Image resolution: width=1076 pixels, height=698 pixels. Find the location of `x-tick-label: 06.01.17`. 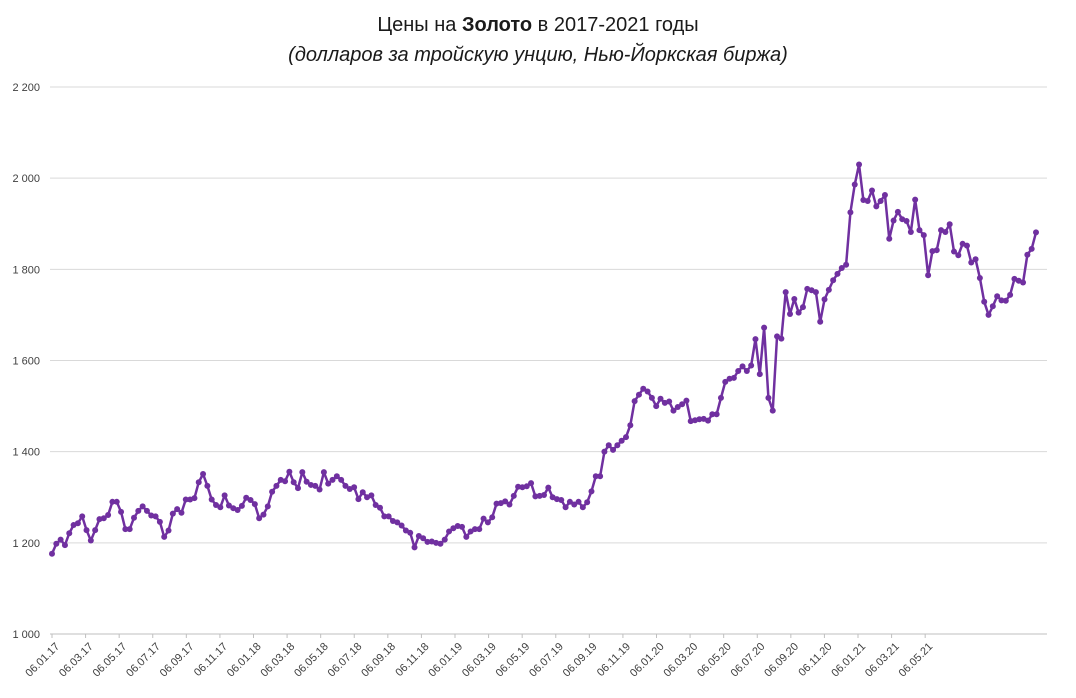

x-tick-label: 06.01.17 is located at coordinates (42, 660).